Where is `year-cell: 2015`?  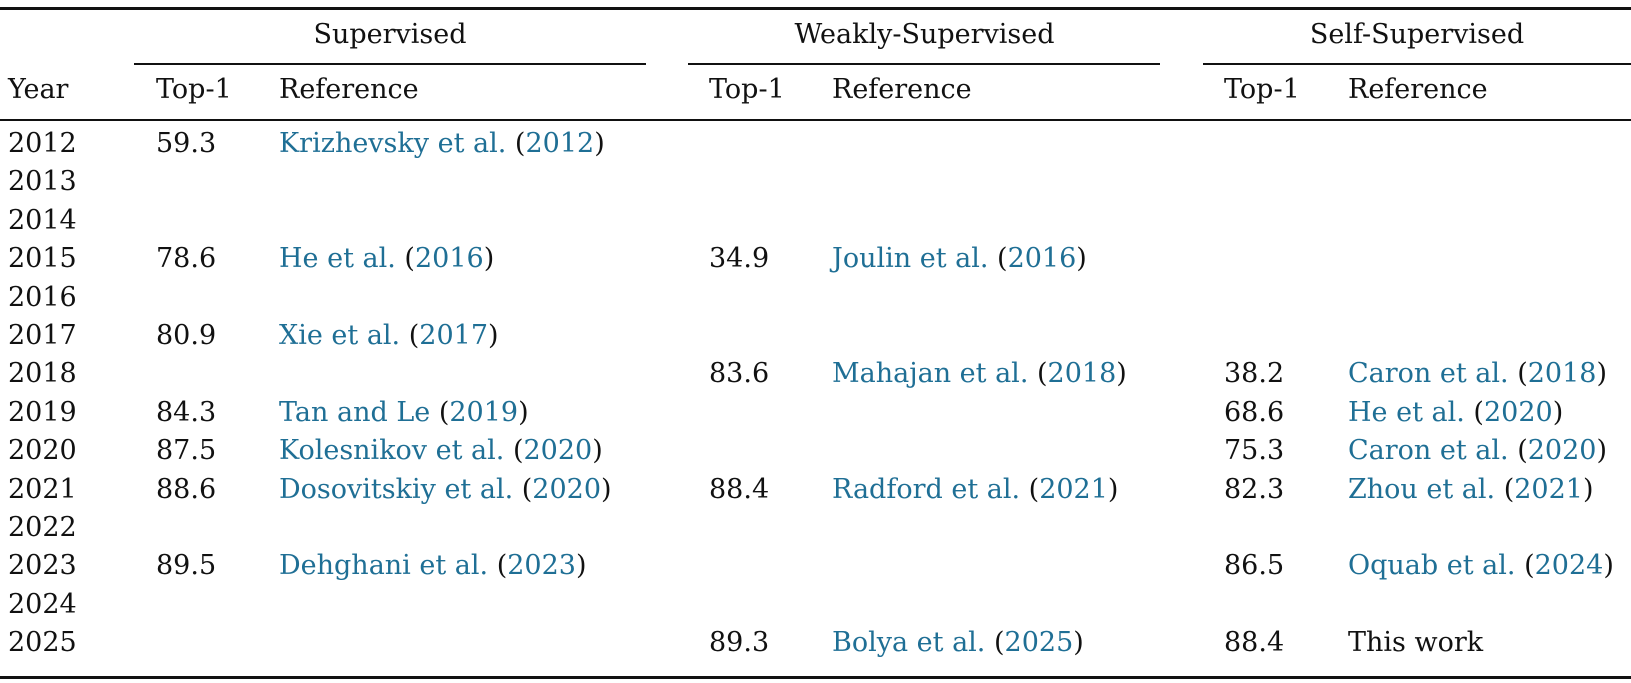
year-cell: 2015 is located at coordinates (42, 259).